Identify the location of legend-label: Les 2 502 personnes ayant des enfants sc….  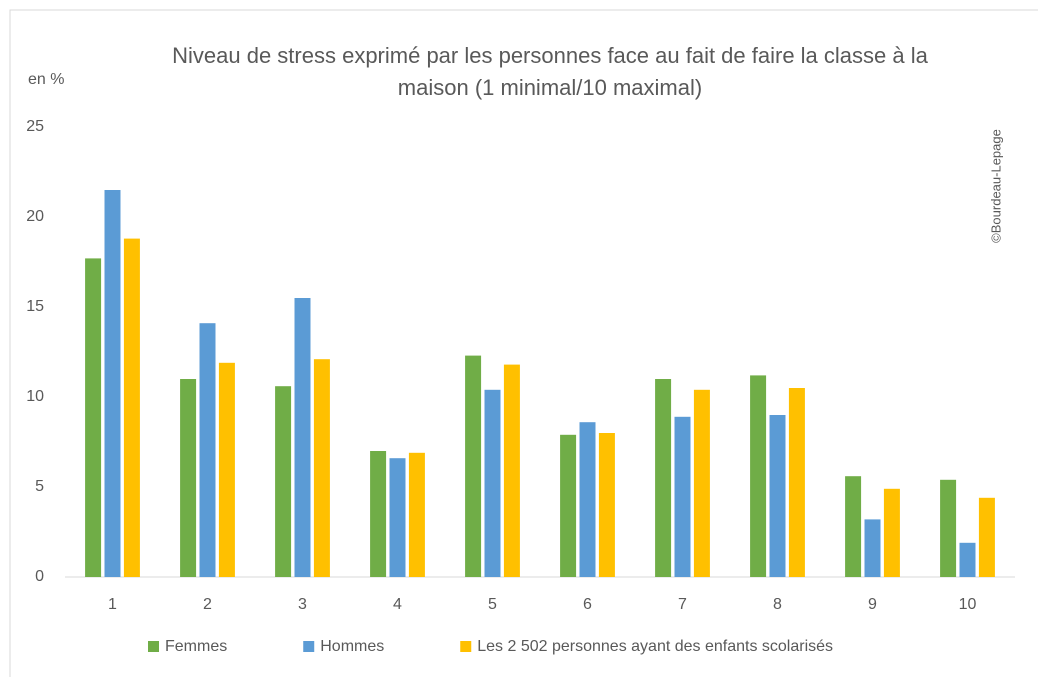
(655, 646).